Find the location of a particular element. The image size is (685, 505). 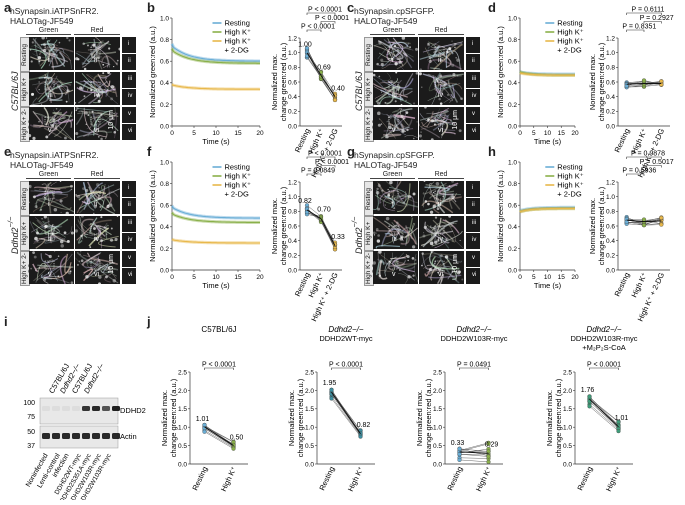

dye-name: HALOTag-JF549 is located at coordinates (42, 21).